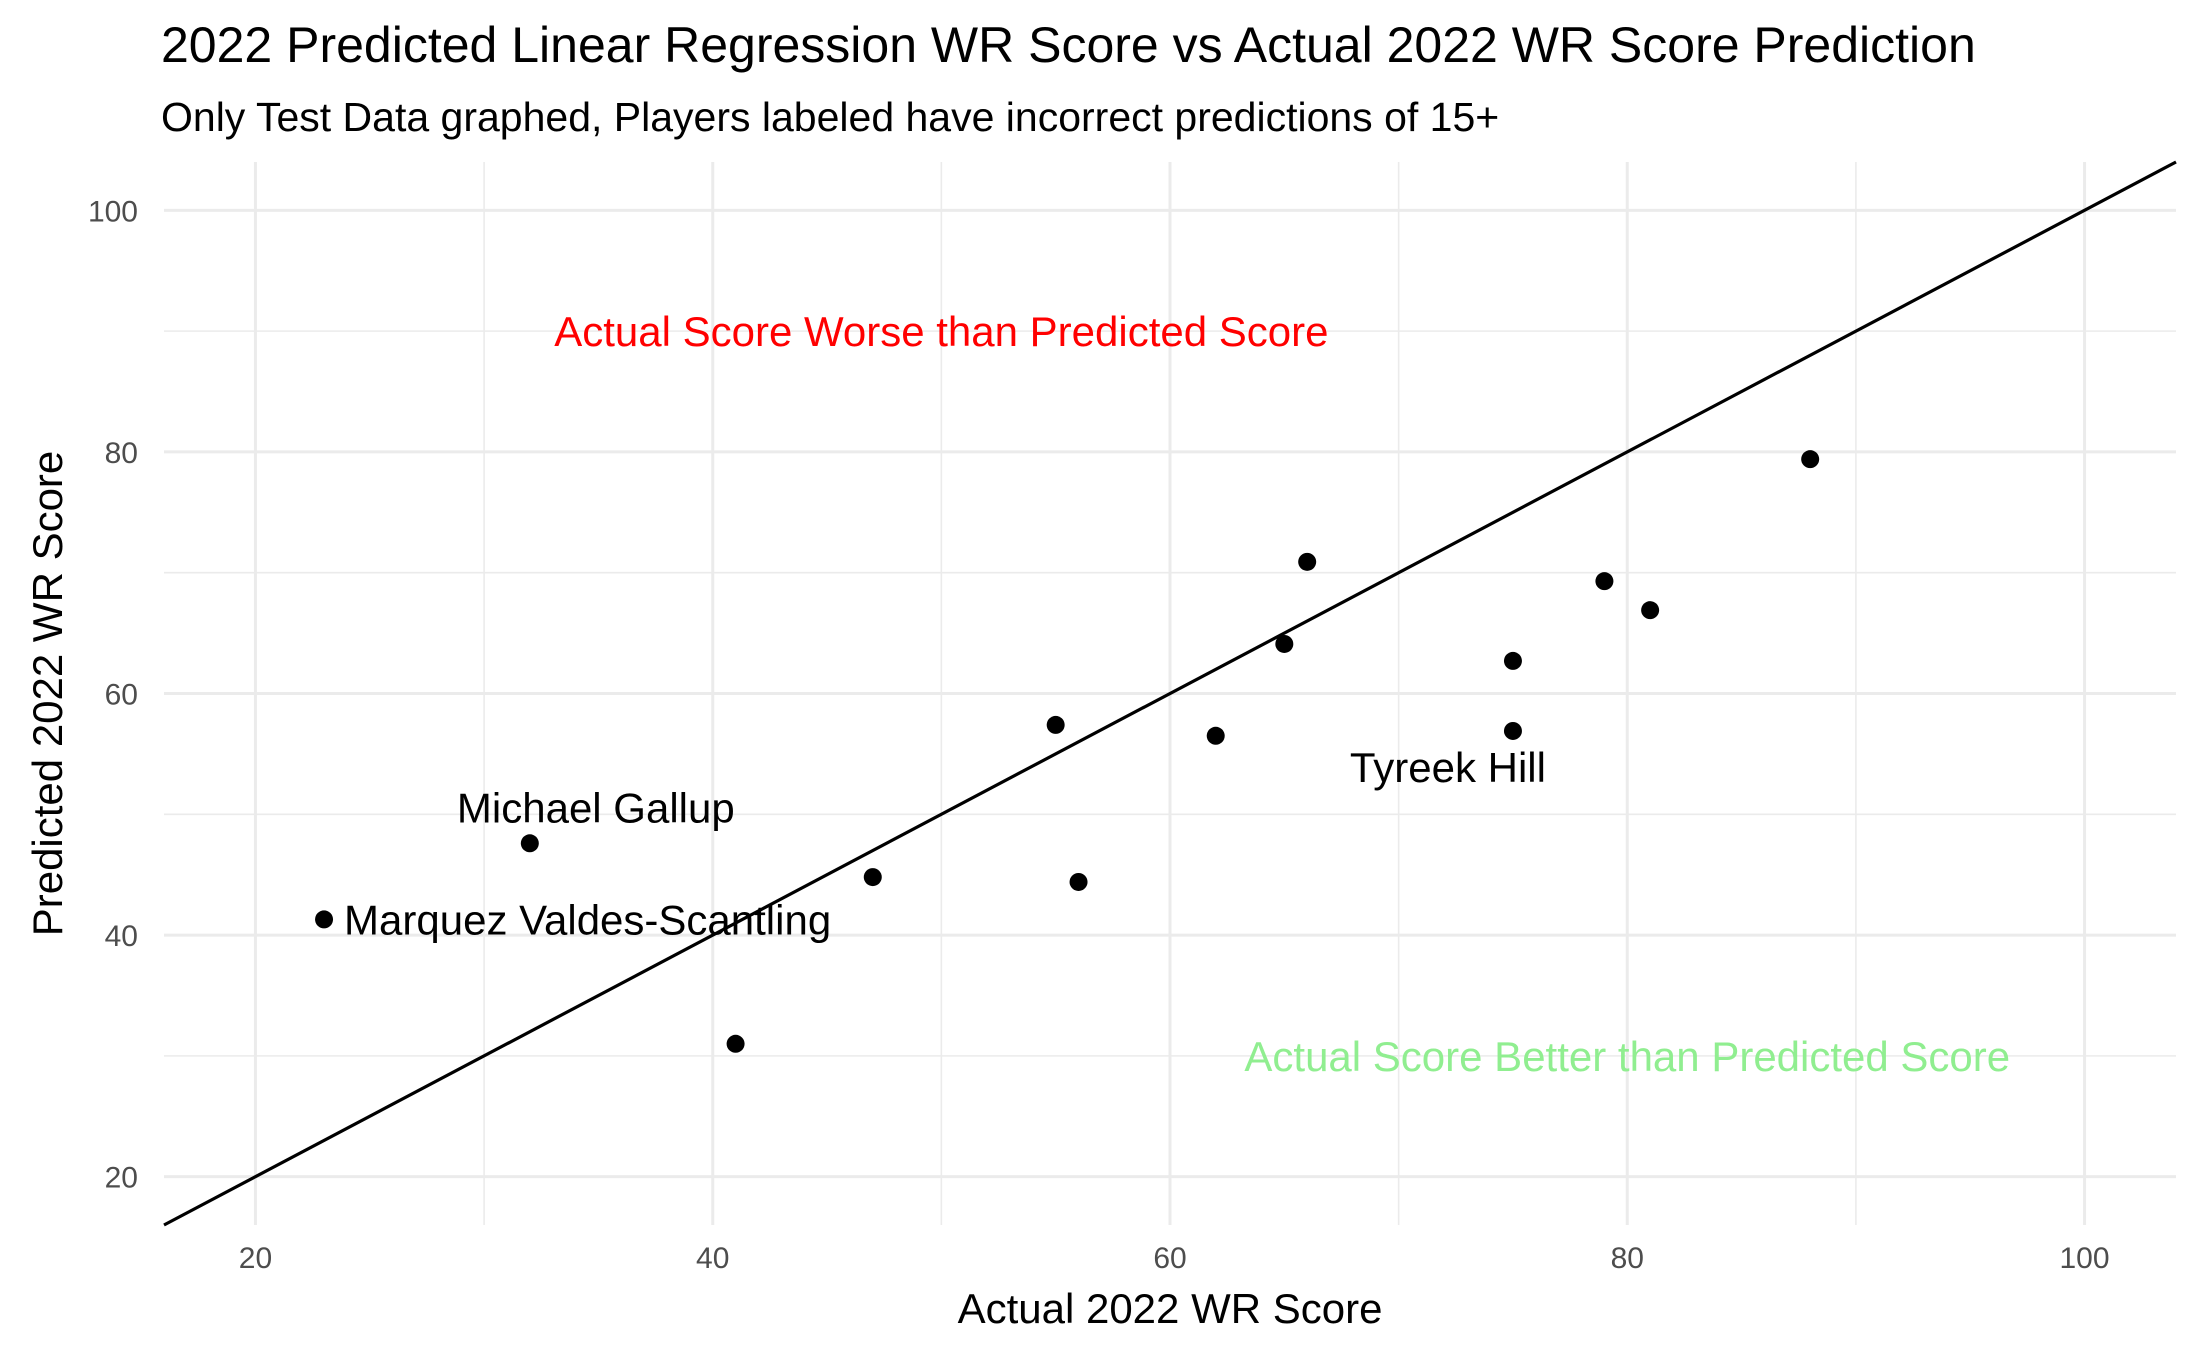 This screenshot has width=2187, height=1351. What do you see at coordinates (1627, 1056) in the screenshot?
I see `annotation-better: Actual Score Better than Predicted Score` at bounding box center [1627, 1056].